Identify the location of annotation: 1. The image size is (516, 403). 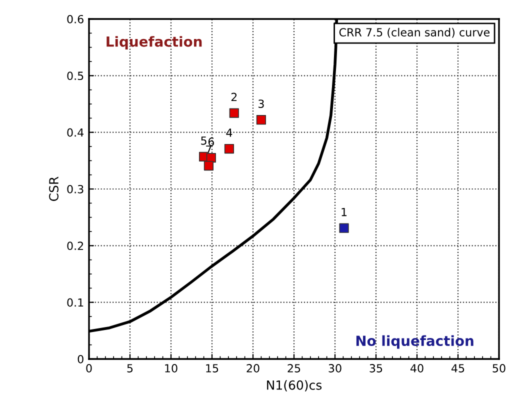
(344, 212).